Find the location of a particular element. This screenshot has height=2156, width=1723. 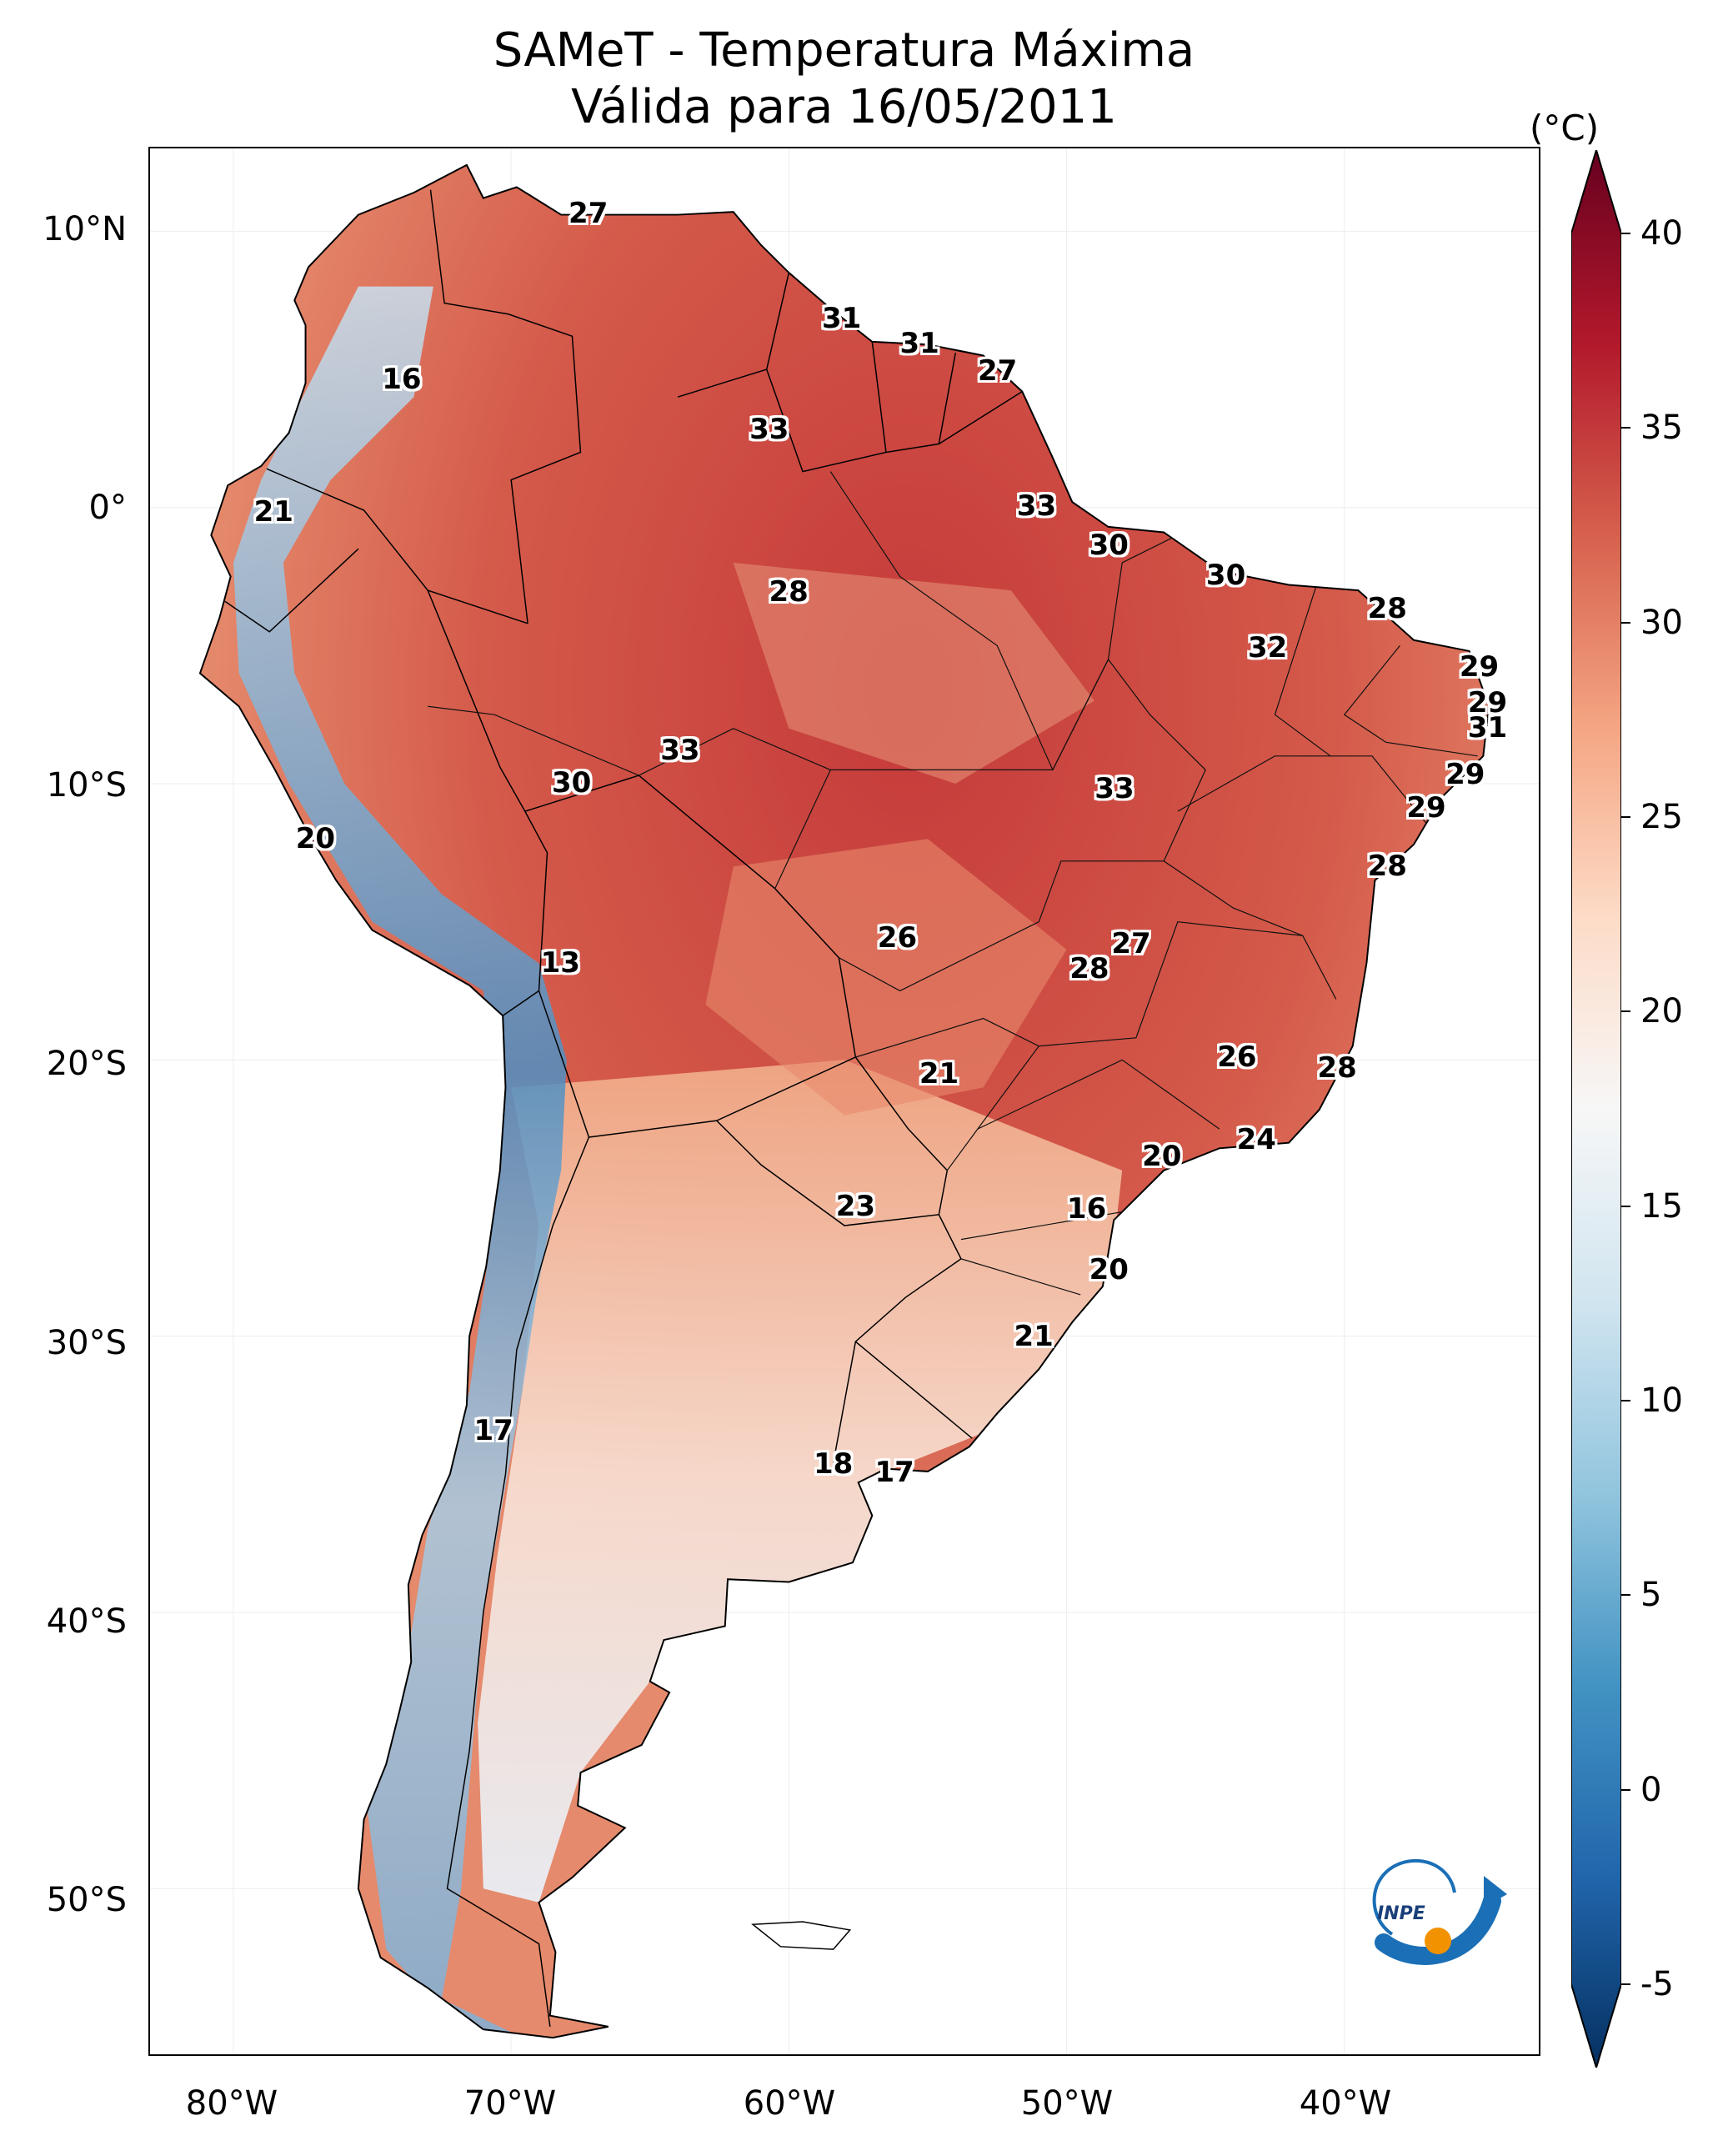

temperature-value-label: 18 is located at coordinates (834, 1464).